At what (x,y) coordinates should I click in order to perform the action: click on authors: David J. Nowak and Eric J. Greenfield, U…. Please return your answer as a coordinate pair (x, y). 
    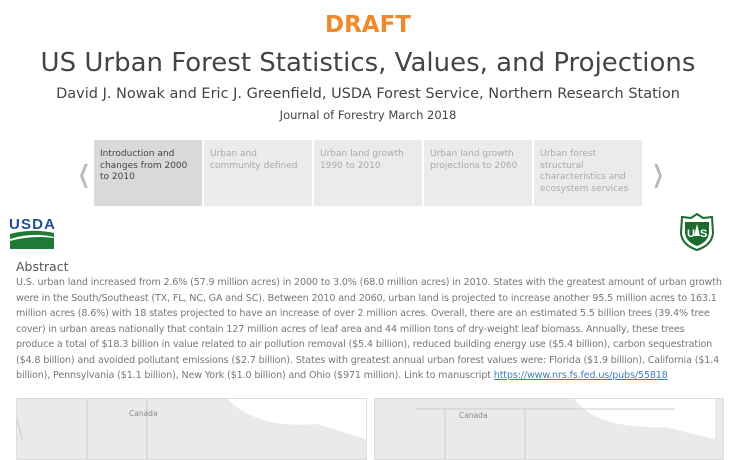
    Looking at the image, I should click on (368, 94).